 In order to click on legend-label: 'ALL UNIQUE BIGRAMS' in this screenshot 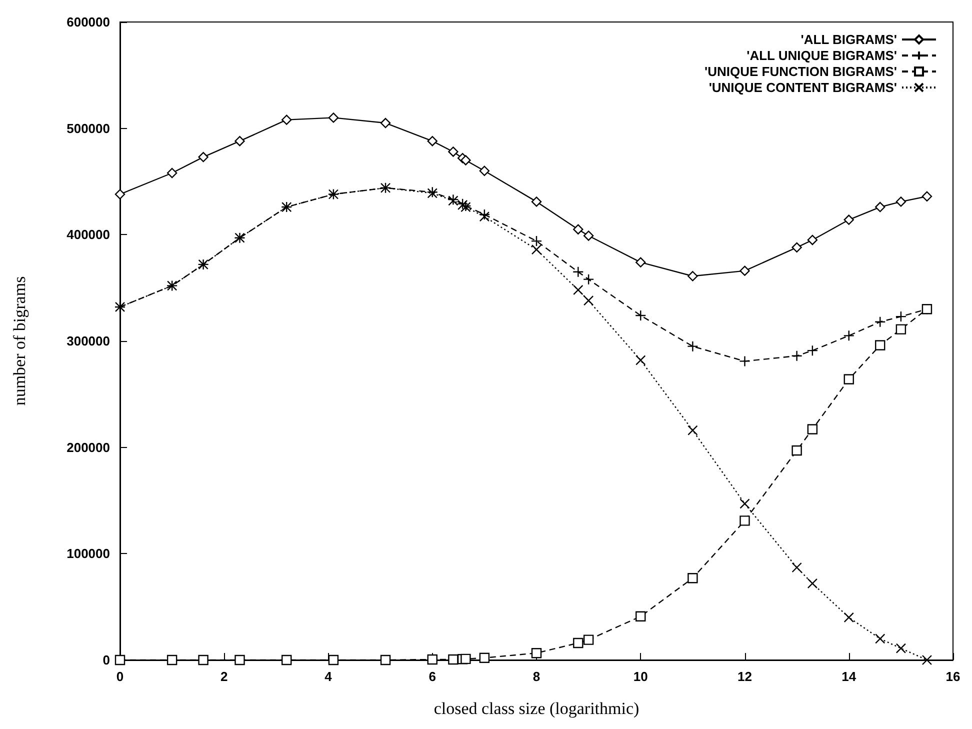, I will do `click(821, 55)`.